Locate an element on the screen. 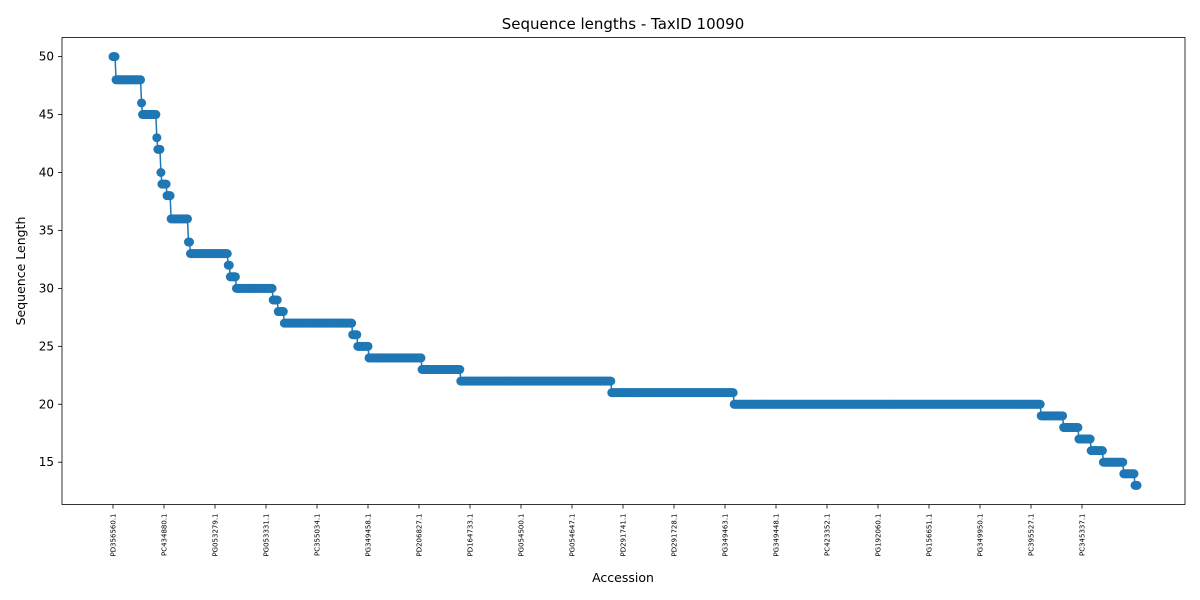 The image size is (1200, 600). x-tick-label: PG053331.1 is located at coordinates (267, 535).